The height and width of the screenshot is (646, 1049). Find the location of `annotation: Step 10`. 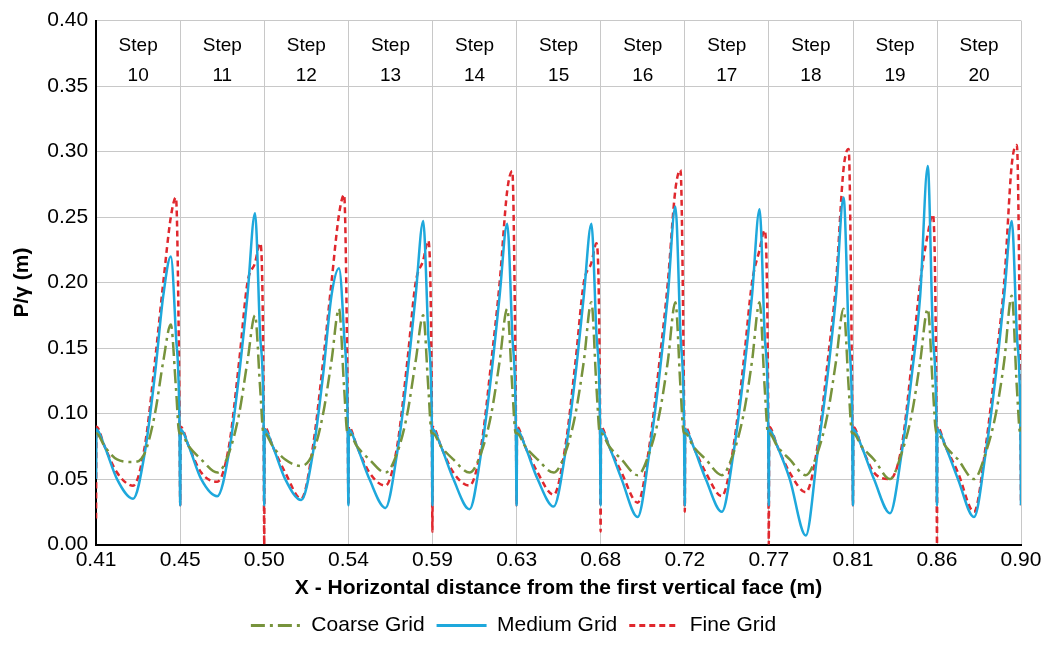

annotation: Step 10 is located at coordinates (138, 59).